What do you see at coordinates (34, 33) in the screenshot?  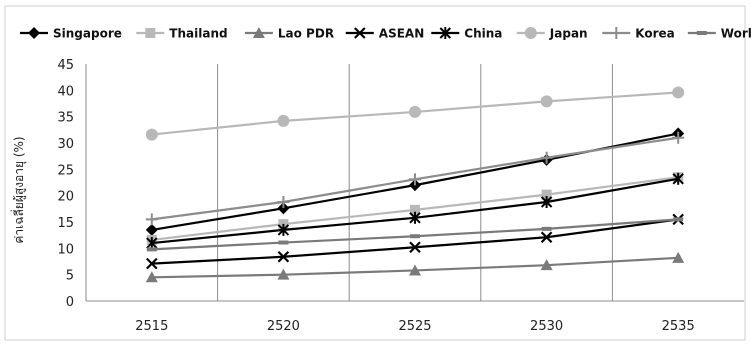 I see `legend-marker-singapore` at bounding box center [34, 33].